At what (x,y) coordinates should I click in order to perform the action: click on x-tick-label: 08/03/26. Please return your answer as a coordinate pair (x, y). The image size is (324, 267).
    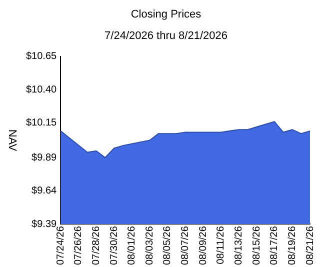
    Looking at the image, I should click on (150, 246).